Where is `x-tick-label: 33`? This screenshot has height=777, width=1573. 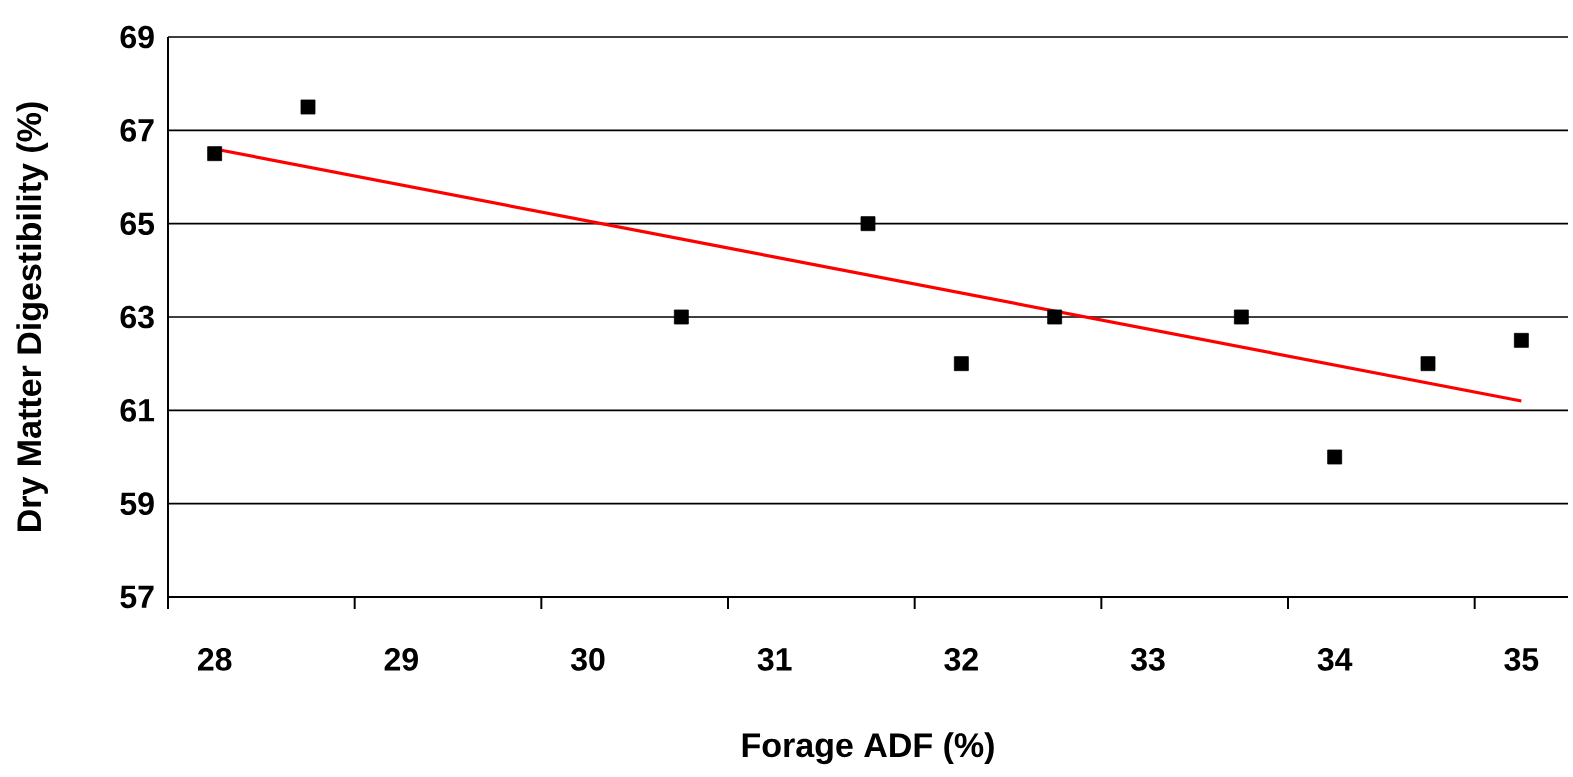
x-tick-label: 33 is located at coordinates (1147, 659).